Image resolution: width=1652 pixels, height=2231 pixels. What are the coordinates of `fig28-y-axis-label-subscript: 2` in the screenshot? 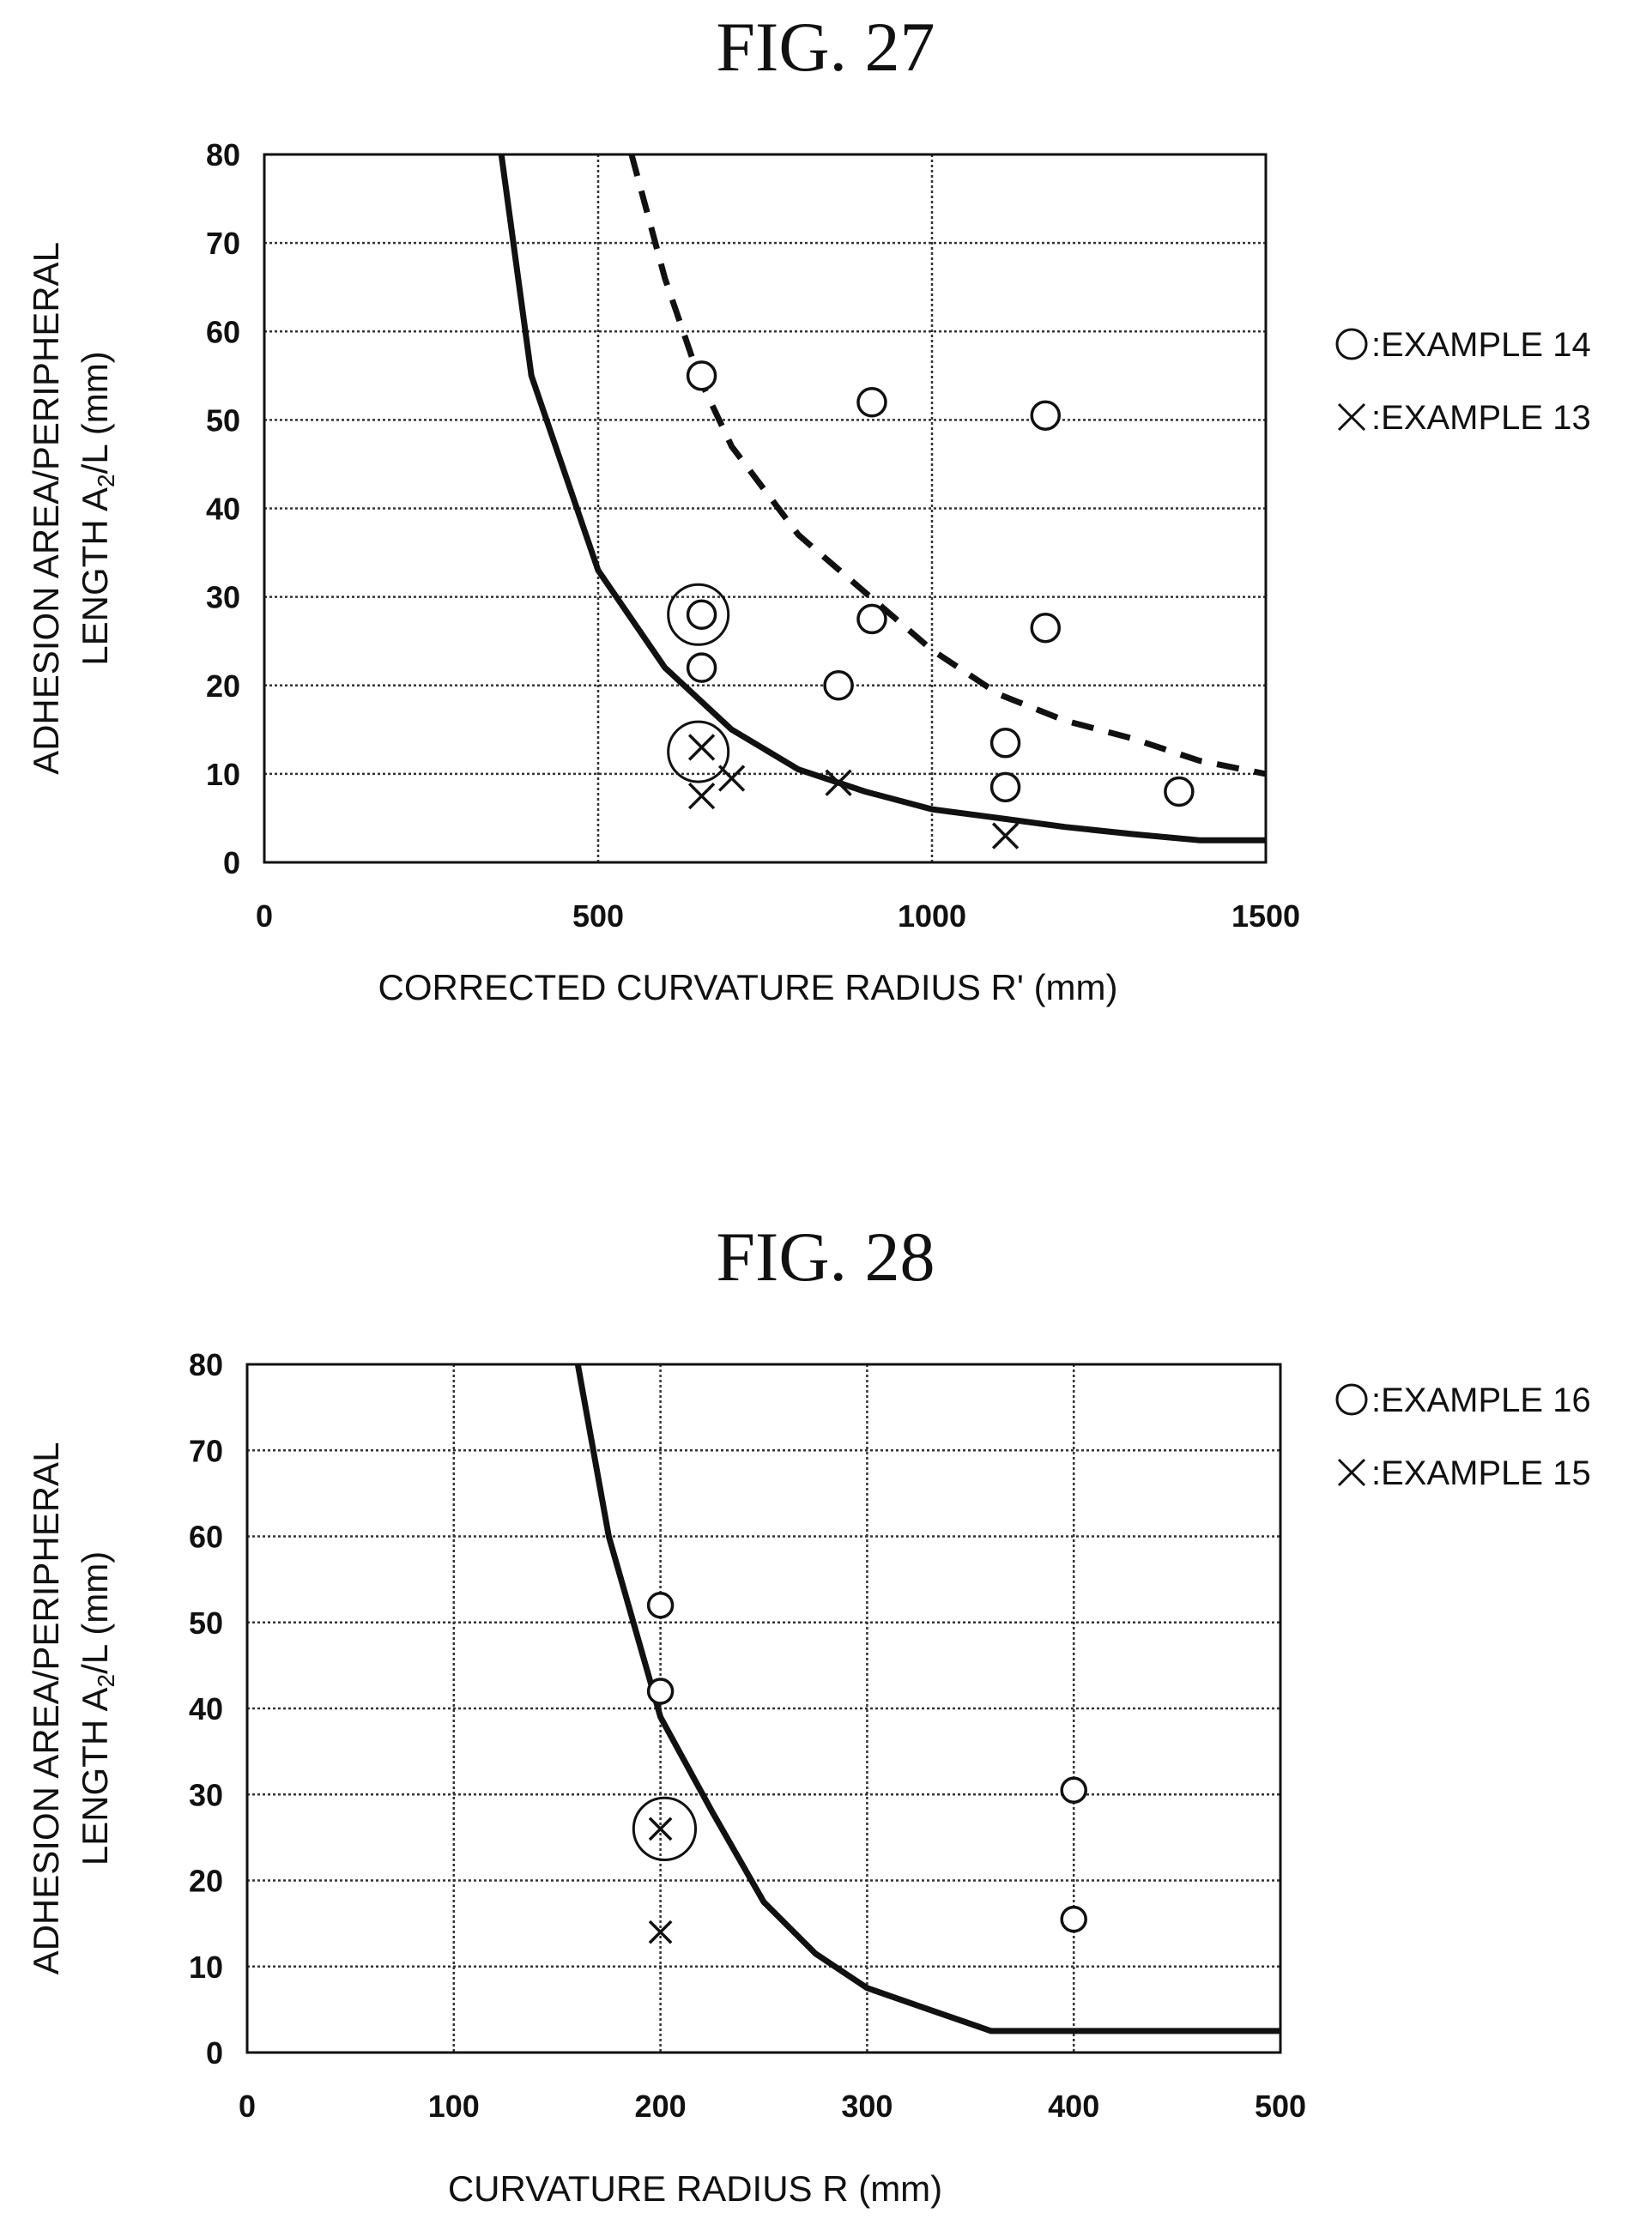 It's located at (106, 1681).